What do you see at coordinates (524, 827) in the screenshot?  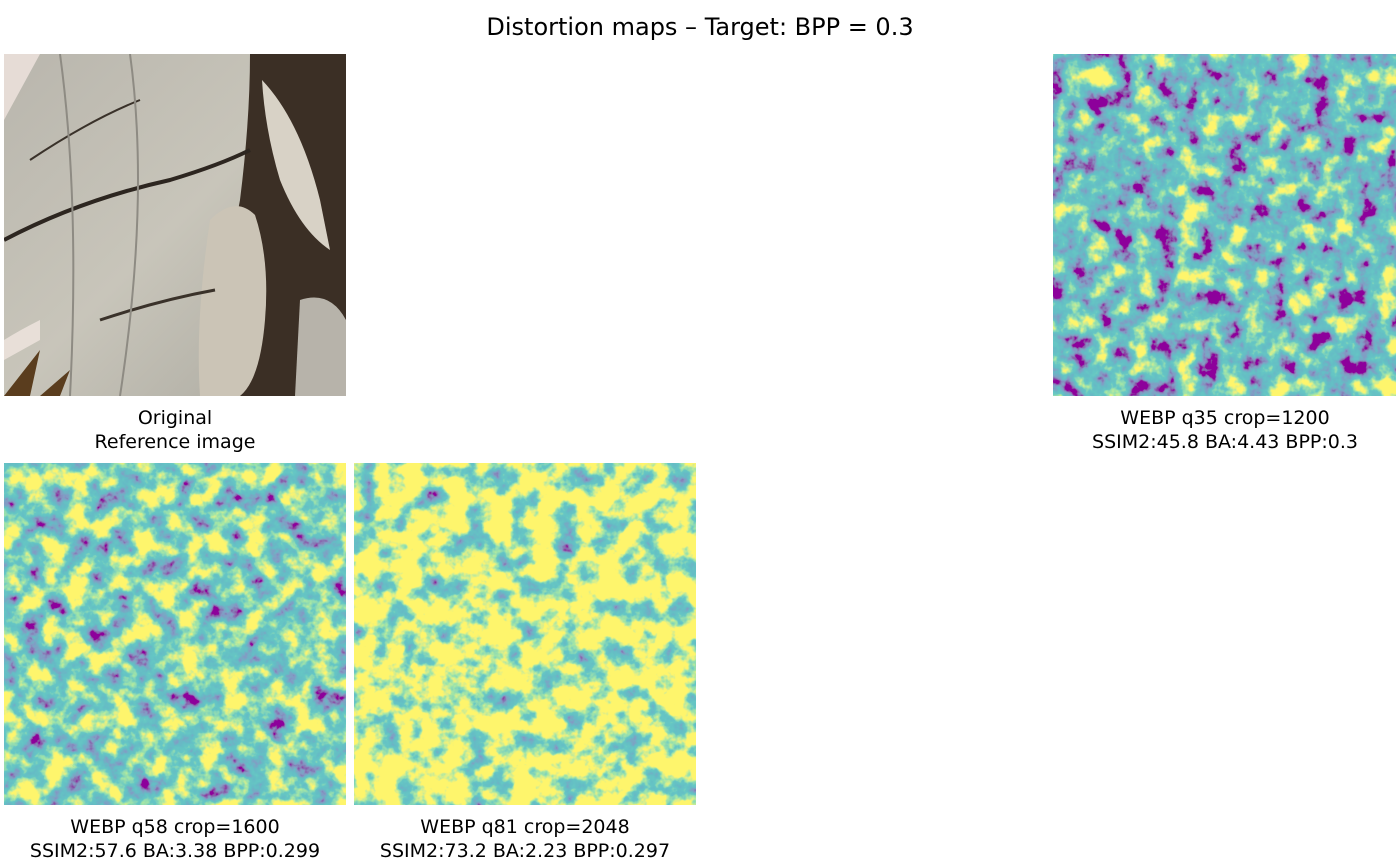 I see `panel-title: WEBP q81 crop=2048` at bounding box center [524, 827].